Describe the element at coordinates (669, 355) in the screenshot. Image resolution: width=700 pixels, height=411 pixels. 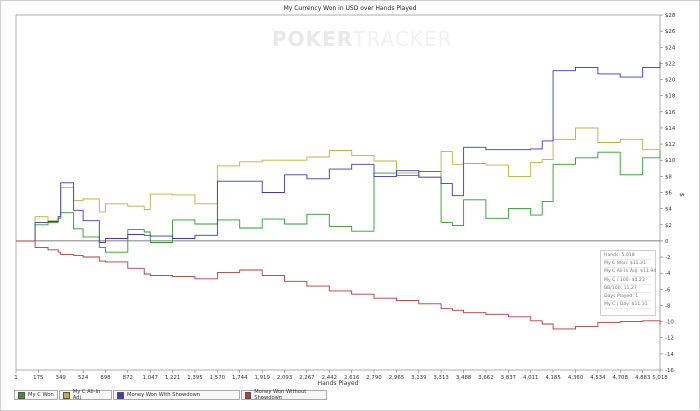
I see `y-tick-label: -14` at that location.